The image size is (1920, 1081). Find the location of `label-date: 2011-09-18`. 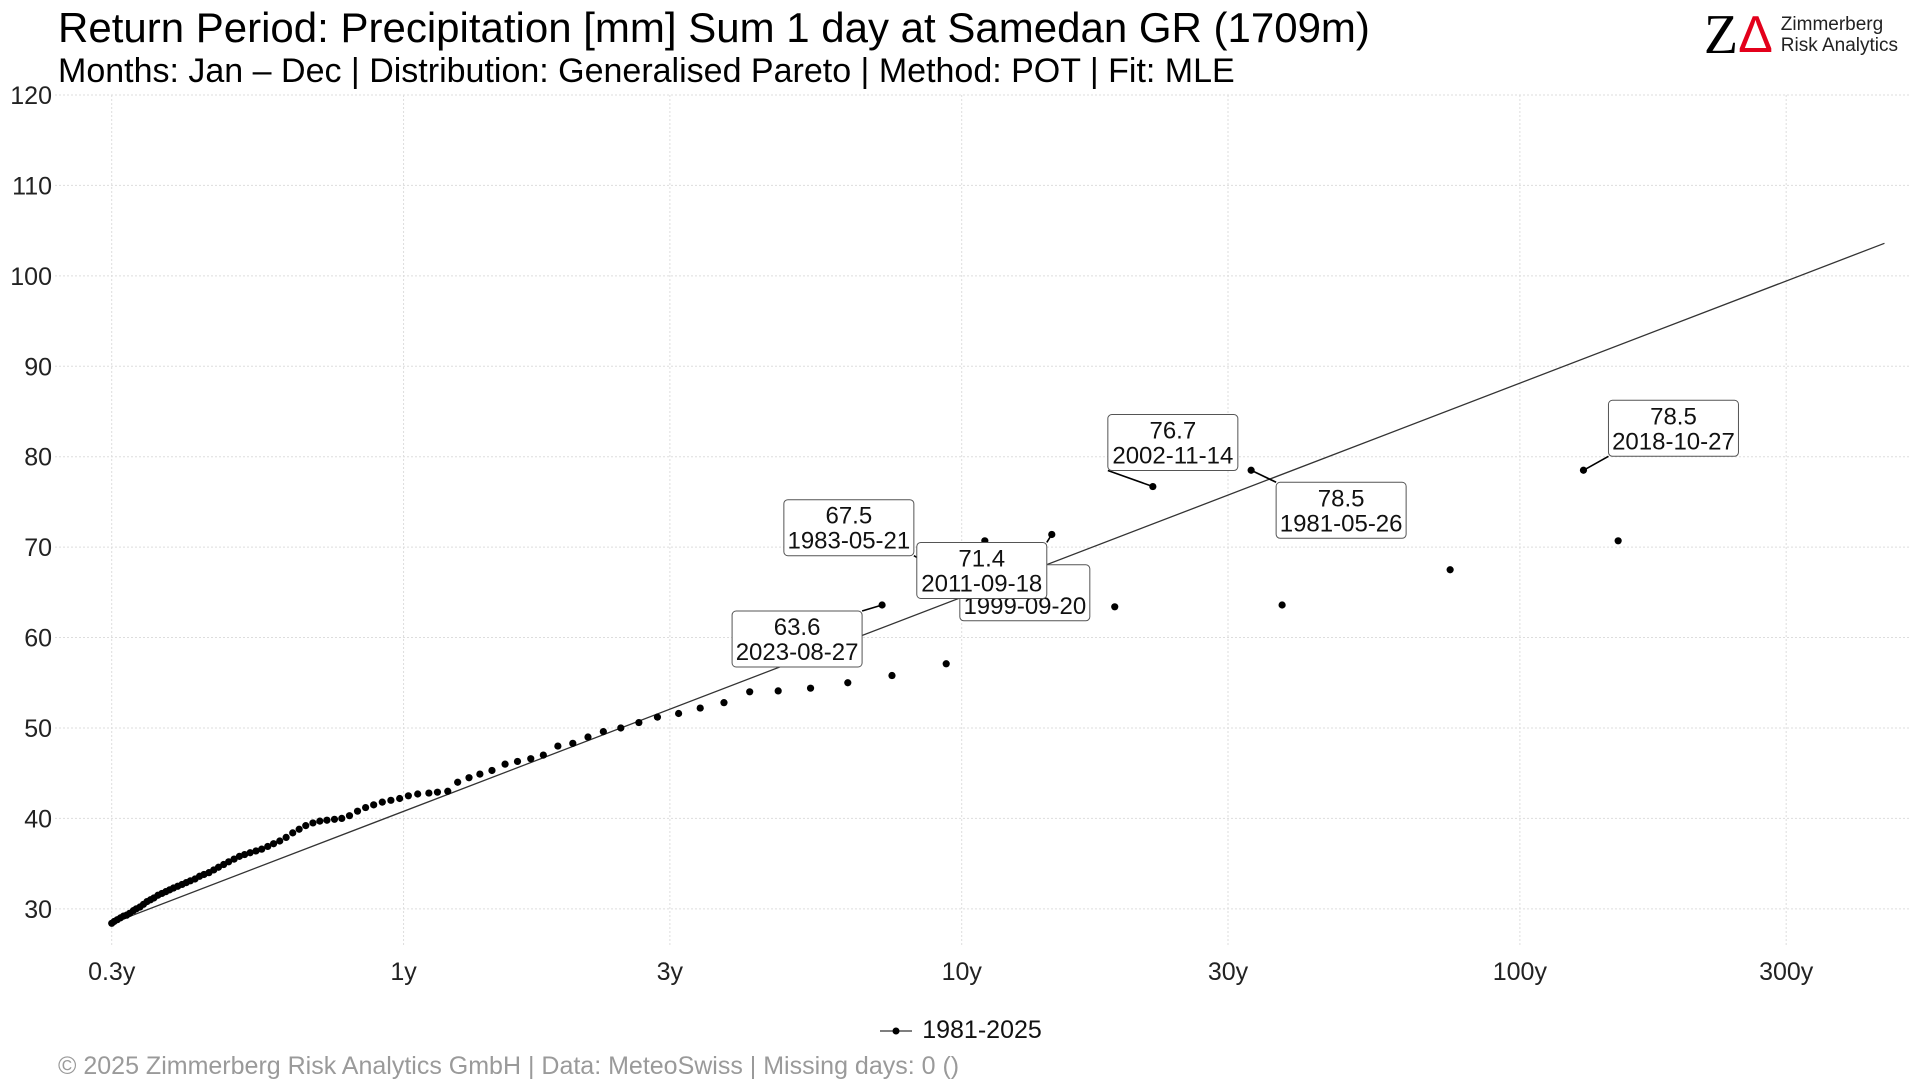

label-date: 2011-09-18 is located at coordinates (981, 583).